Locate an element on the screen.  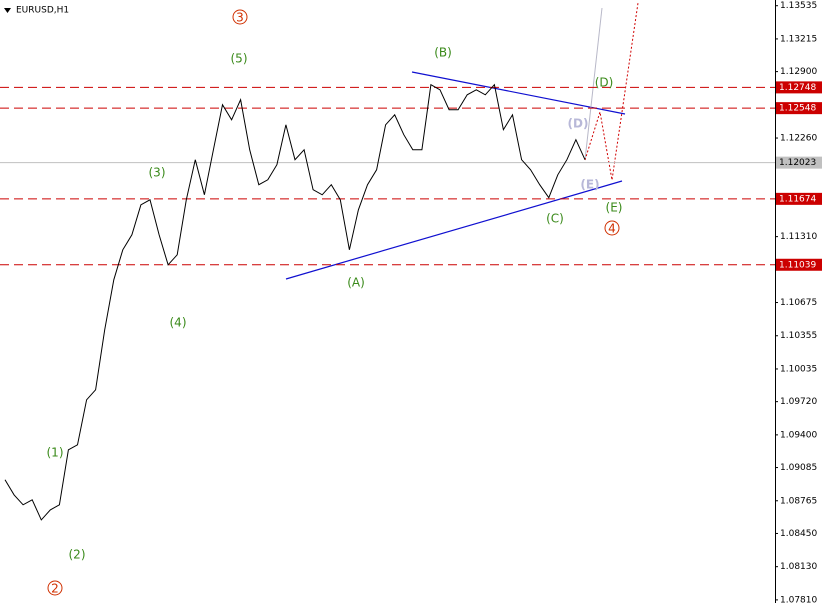
wave-label: (1) is located at coordinates (55, 453).